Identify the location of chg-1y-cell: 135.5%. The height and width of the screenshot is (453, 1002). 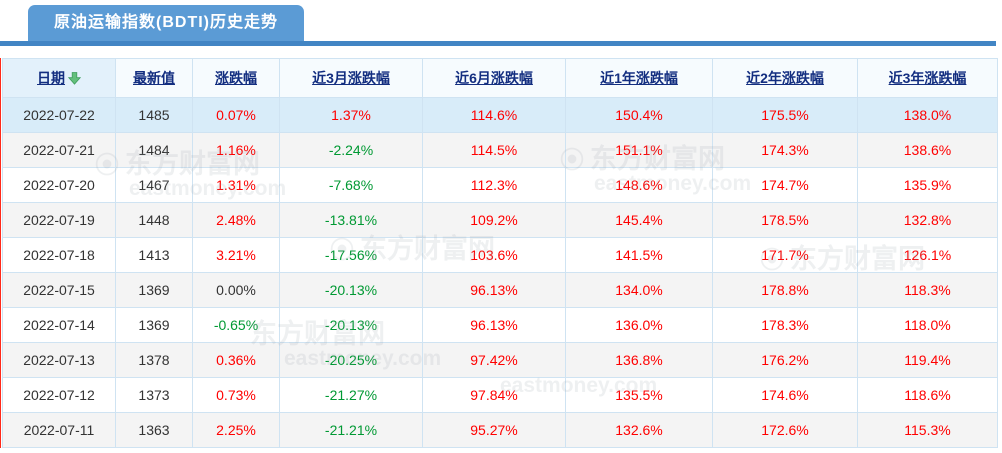
(639, 395).